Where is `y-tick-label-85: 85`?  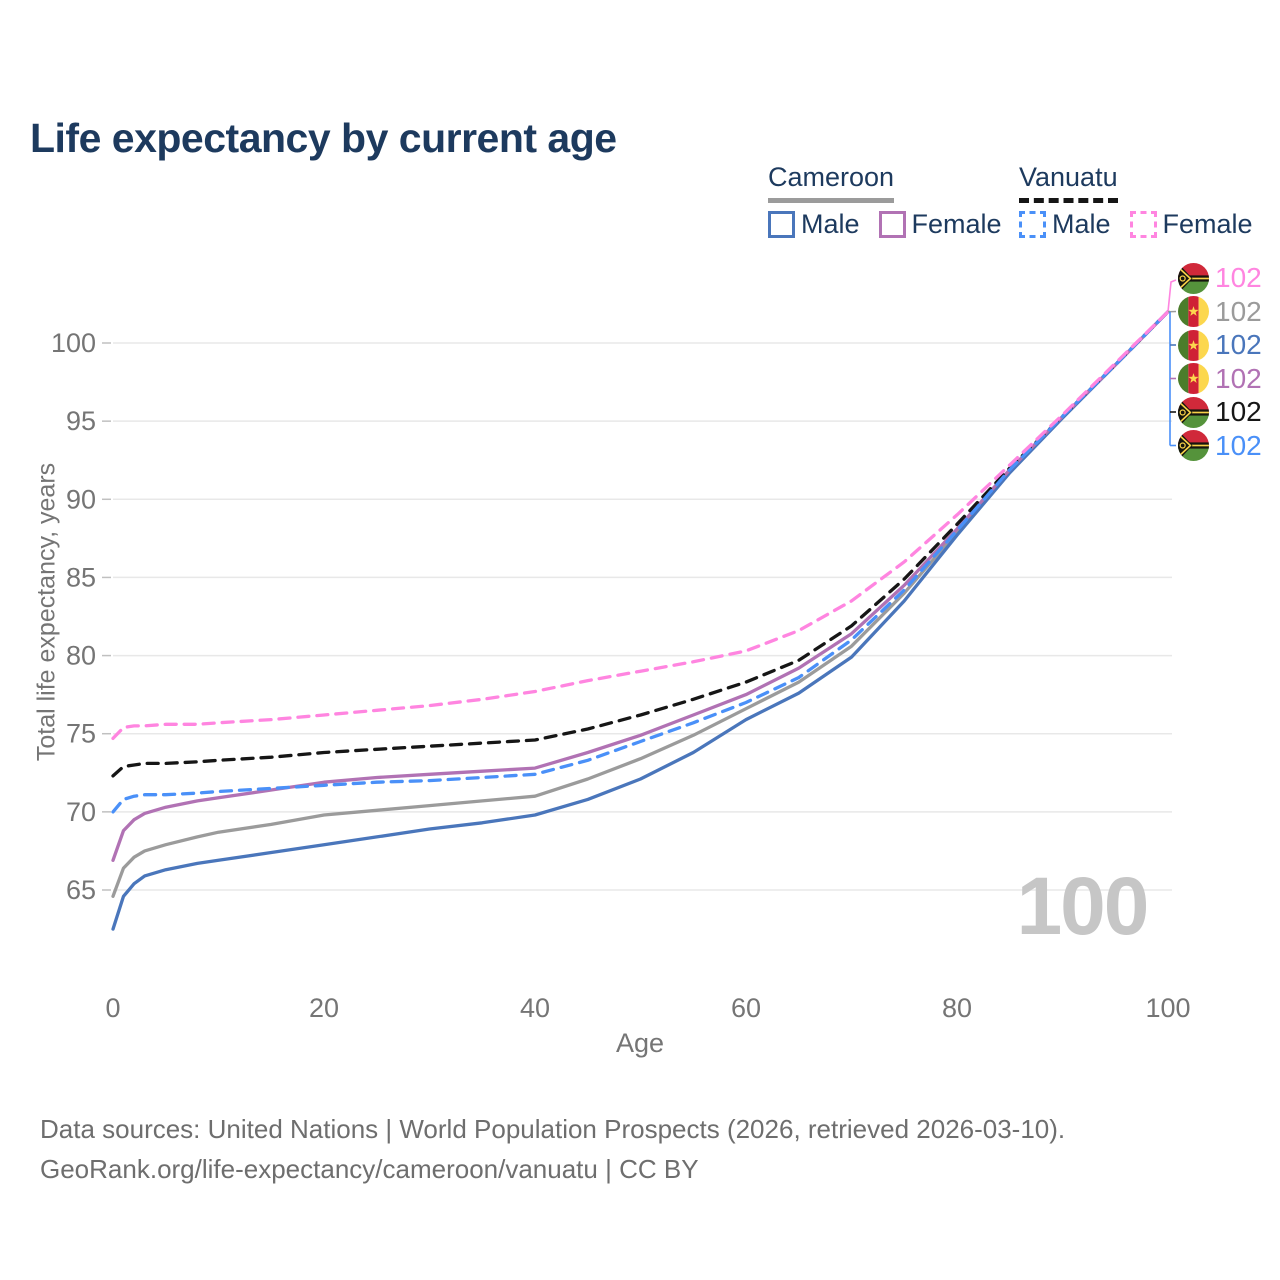
y-tick-label-85: 85 is located at coordinates (81, 577).